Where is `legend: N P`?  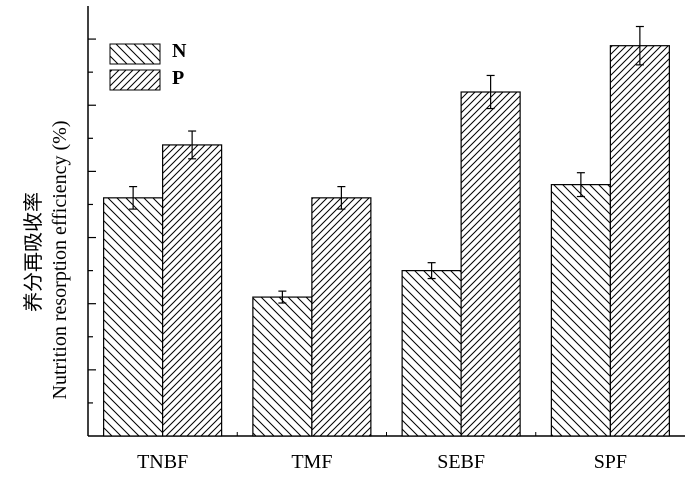
legend: N P is located at coordinates (148, 65).